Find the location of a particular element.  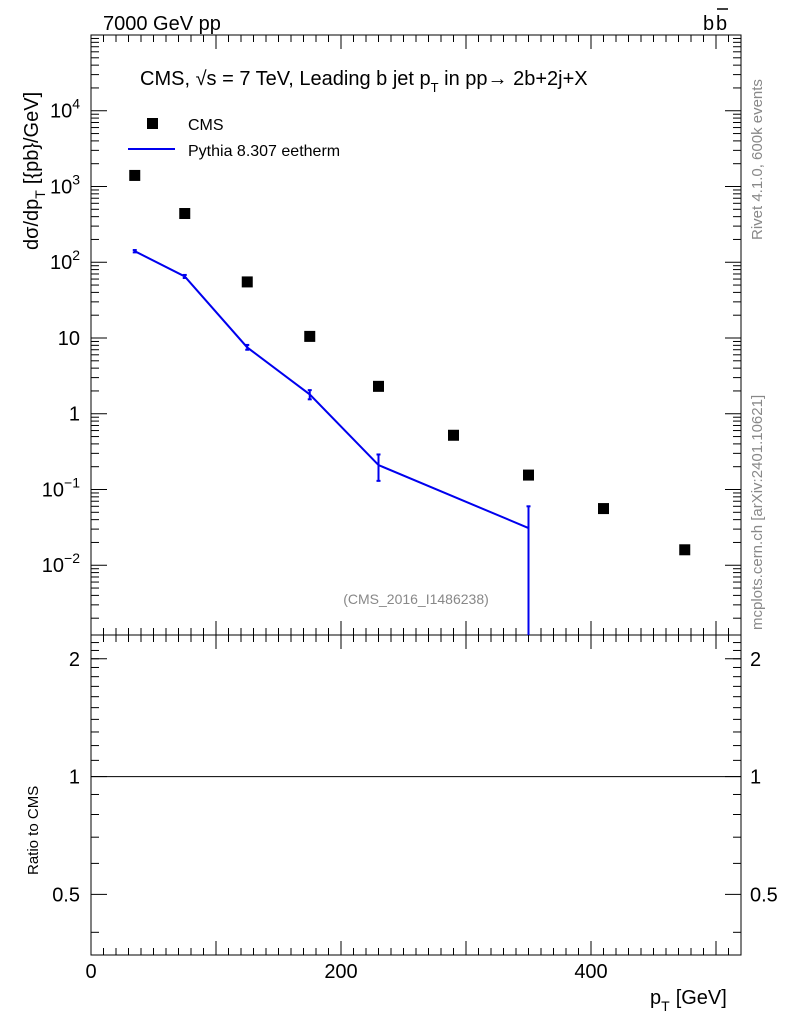

y-tick-label: 10⁻¹ is located at coordinates (61, 487).